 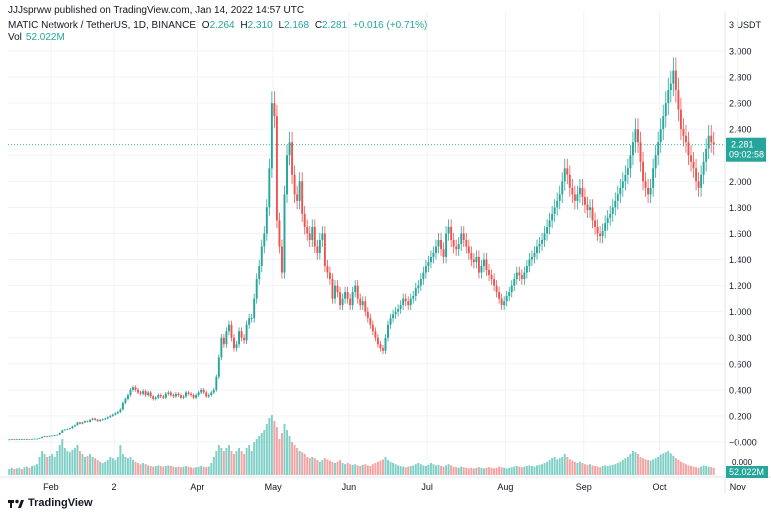 I want to click on volume-label: Vol, so click(x=15, y=37).